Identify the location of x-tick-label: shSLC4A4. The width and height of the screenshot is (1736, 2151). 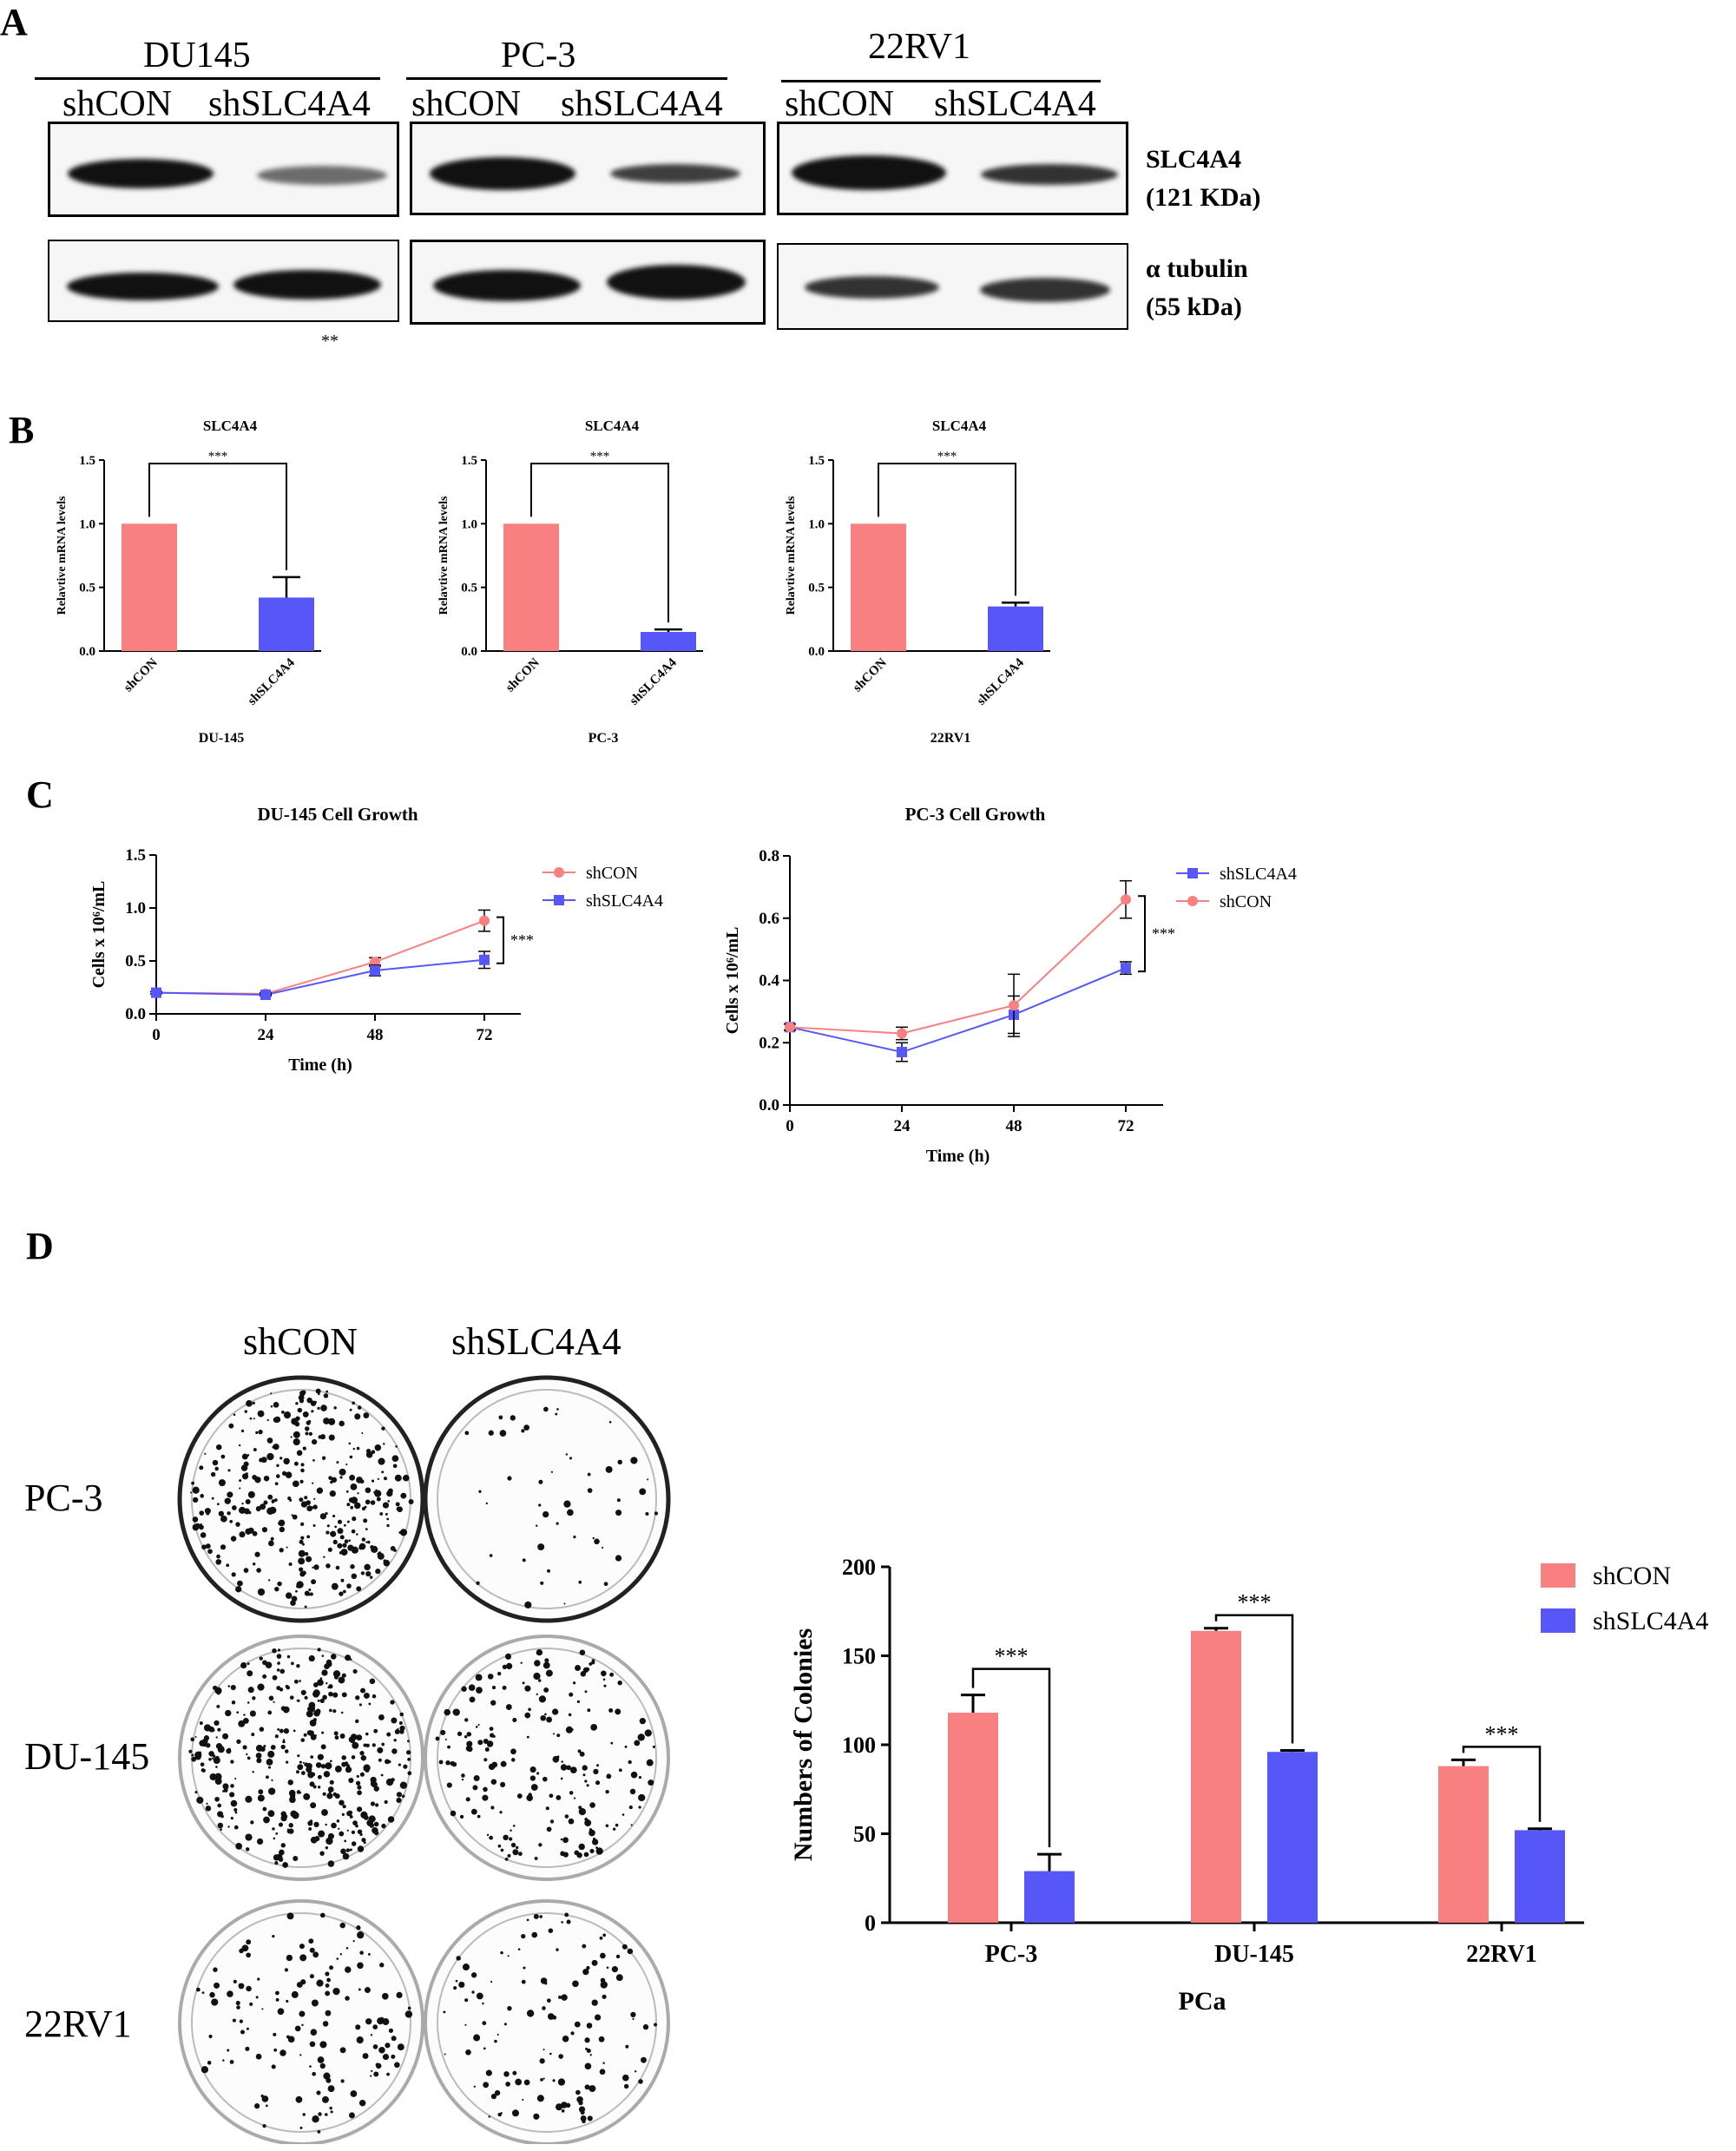
(1001, 681).